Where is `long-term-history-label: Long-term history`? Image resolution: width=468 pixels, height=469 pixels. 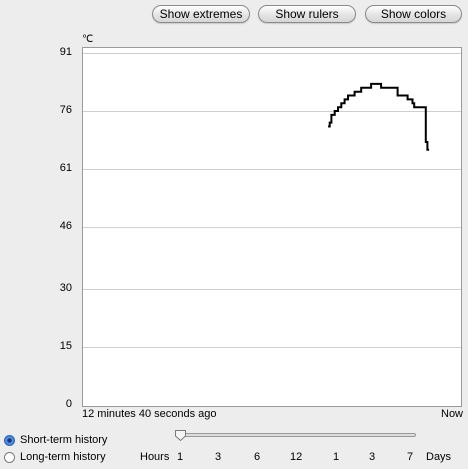 long-term-history-label: Long-term history is located at coordinates (63, 457).